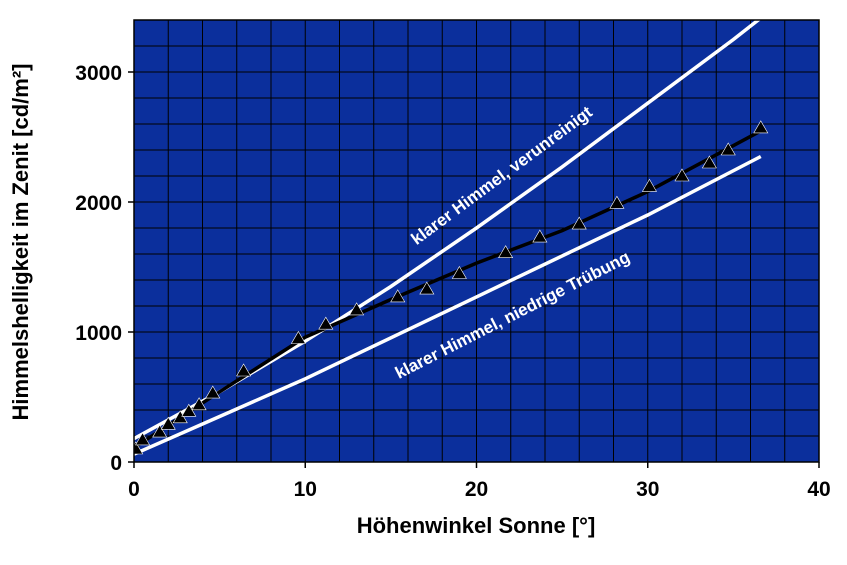 Image resolution: width=847 pixels, height=565 pixels. I want to click on x-tick-label: 10, so click(305, 489).